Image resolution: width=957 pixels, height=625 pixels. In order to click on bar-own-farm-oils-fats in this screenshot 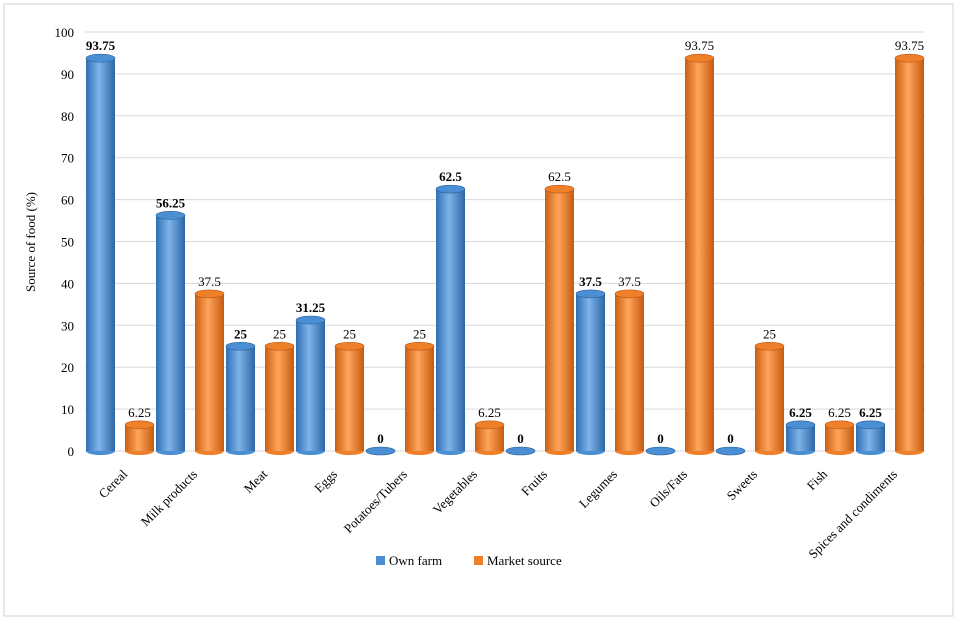, I will do `click(660, 451)`.